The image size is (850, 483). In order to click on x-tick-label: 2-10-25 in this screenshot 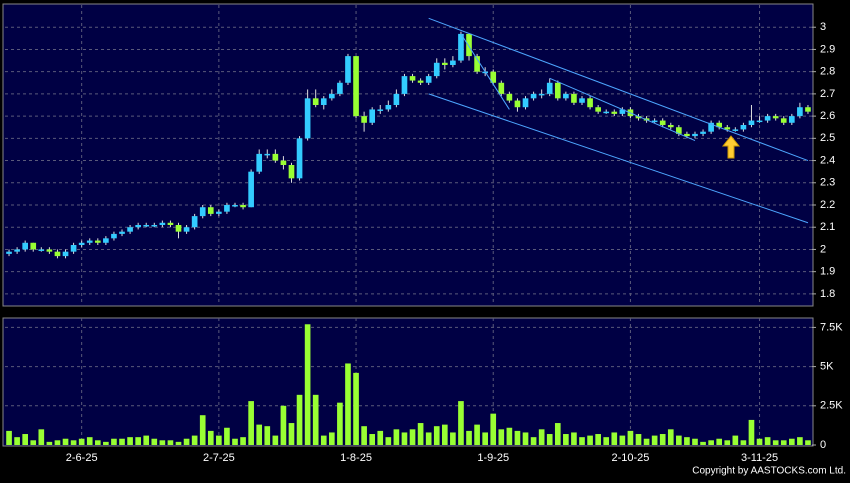, I will do `click(630, 458)`.